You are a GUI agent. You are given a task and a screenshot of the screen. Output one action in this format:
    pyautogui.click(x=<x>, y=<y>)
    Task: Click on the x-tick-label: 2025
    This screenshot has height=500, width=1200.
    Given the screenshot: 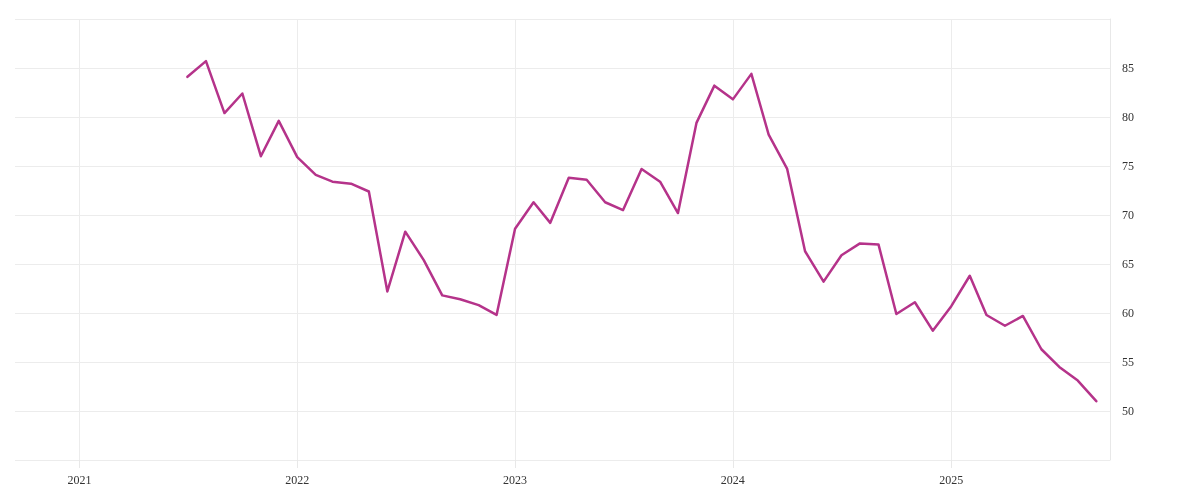 What is the action you would take?
    pyautogui.click(x=951, y=480)
    